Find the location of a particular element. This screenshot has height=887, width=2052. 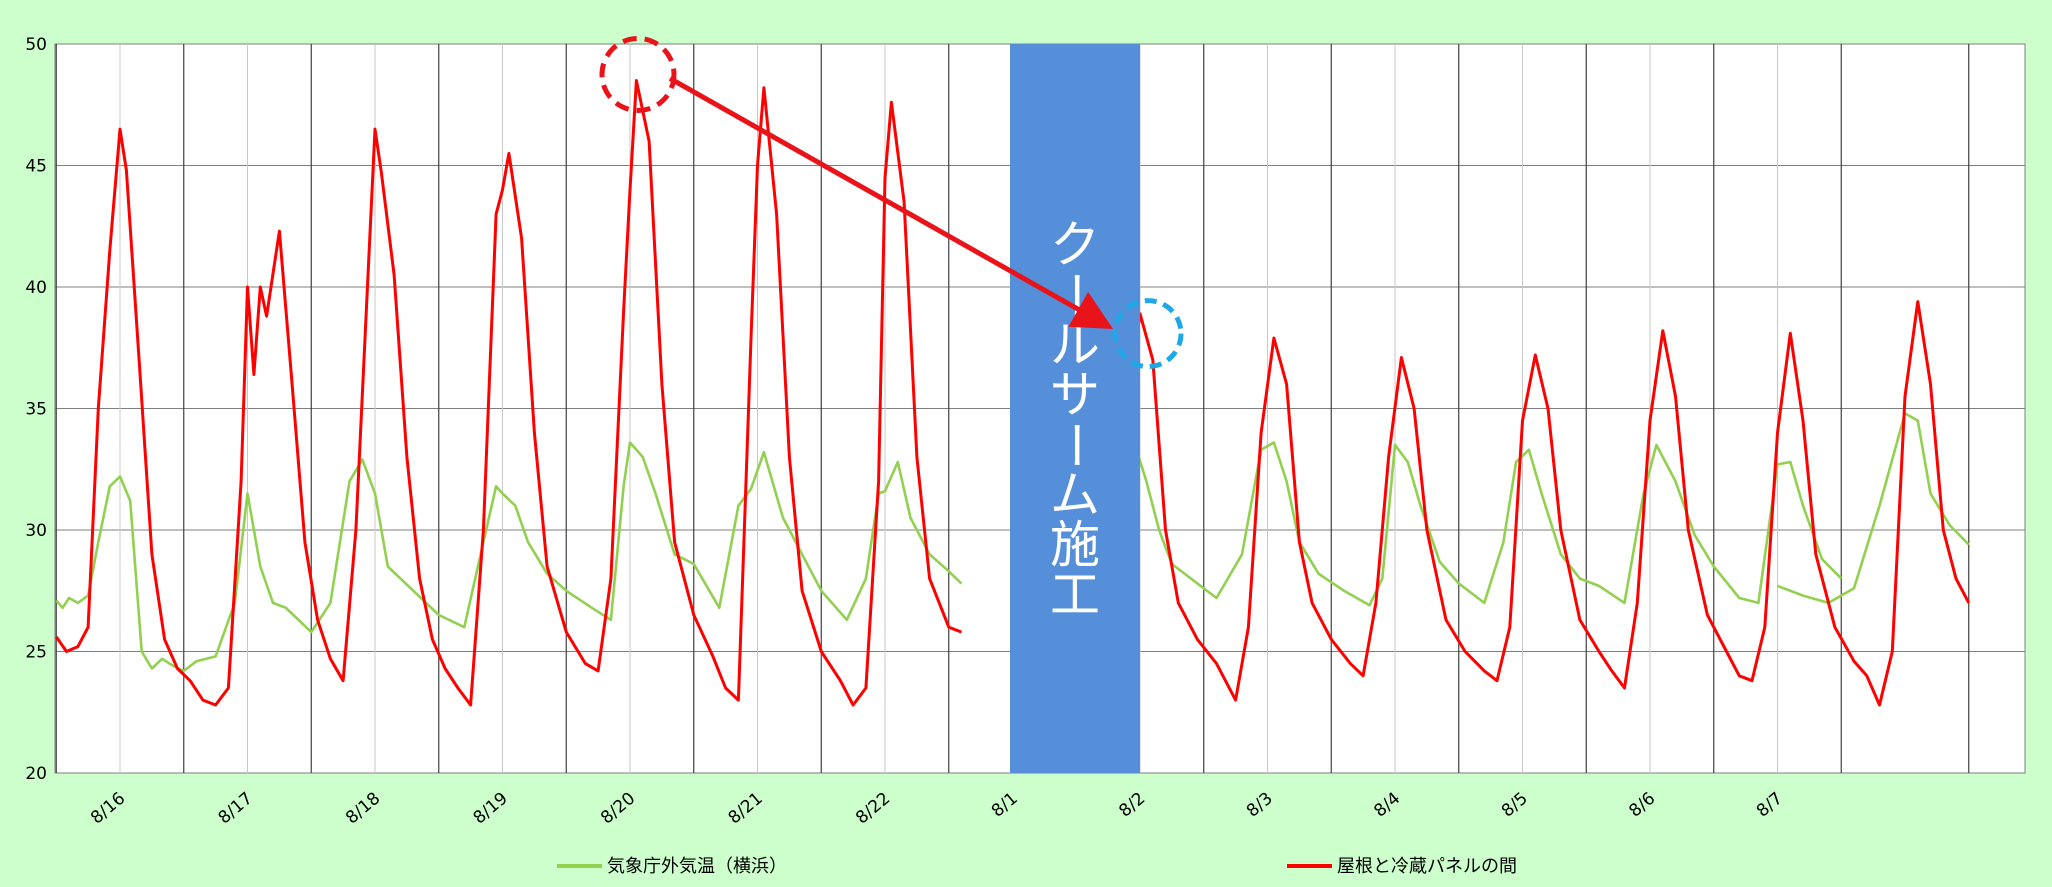

y-tick-label: 20 is located at coordinates (36, 774).